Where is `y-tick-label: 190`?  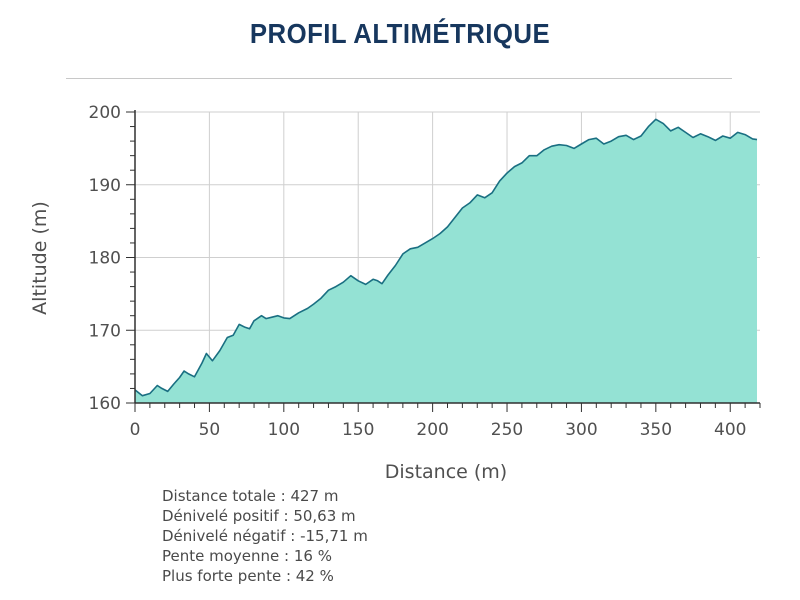 y-tick-label: 190 is located at coordinates (105, 186).